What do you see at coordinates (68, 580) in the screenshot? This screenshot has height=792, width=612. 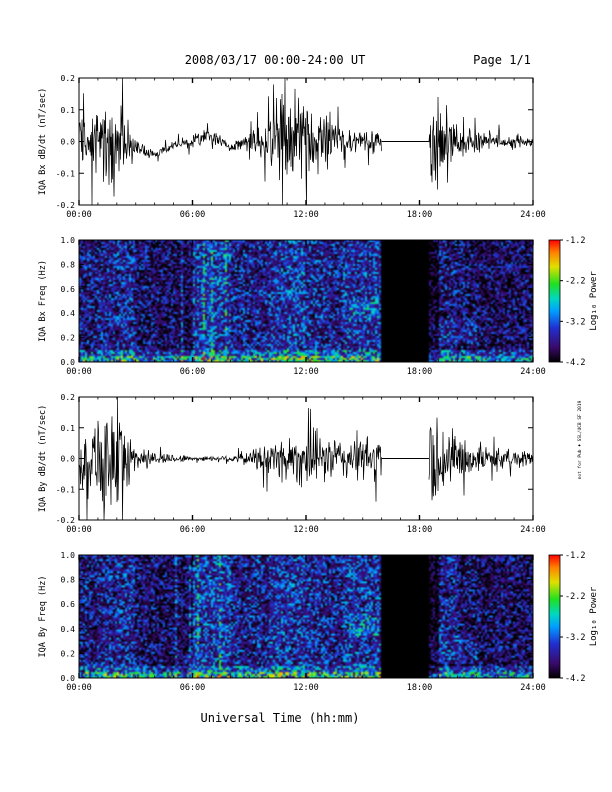 I see `by-ytick-label: 0.8` at bounding box center [68, 580].